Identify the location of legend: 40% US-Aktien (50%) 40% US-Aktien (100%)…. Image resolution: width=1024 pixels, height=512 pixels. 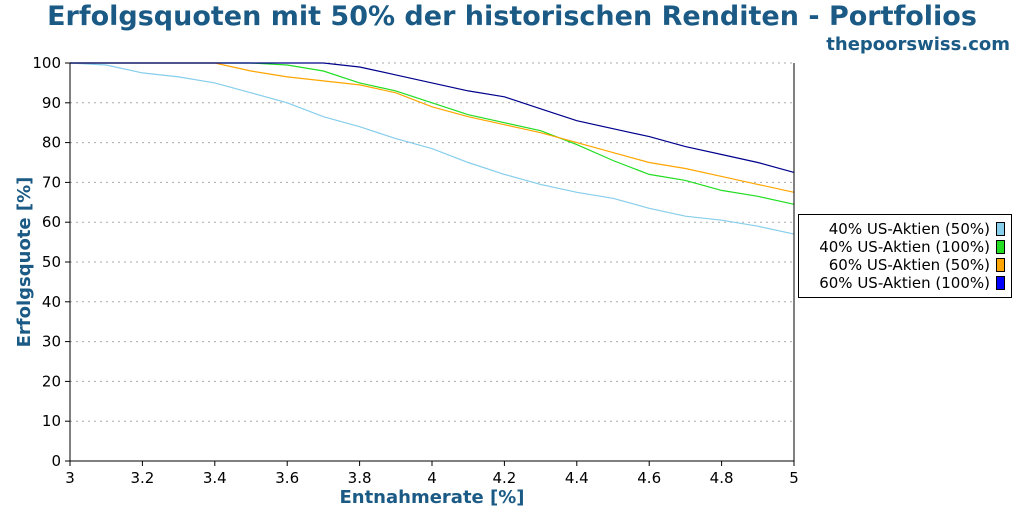
(905, 256).